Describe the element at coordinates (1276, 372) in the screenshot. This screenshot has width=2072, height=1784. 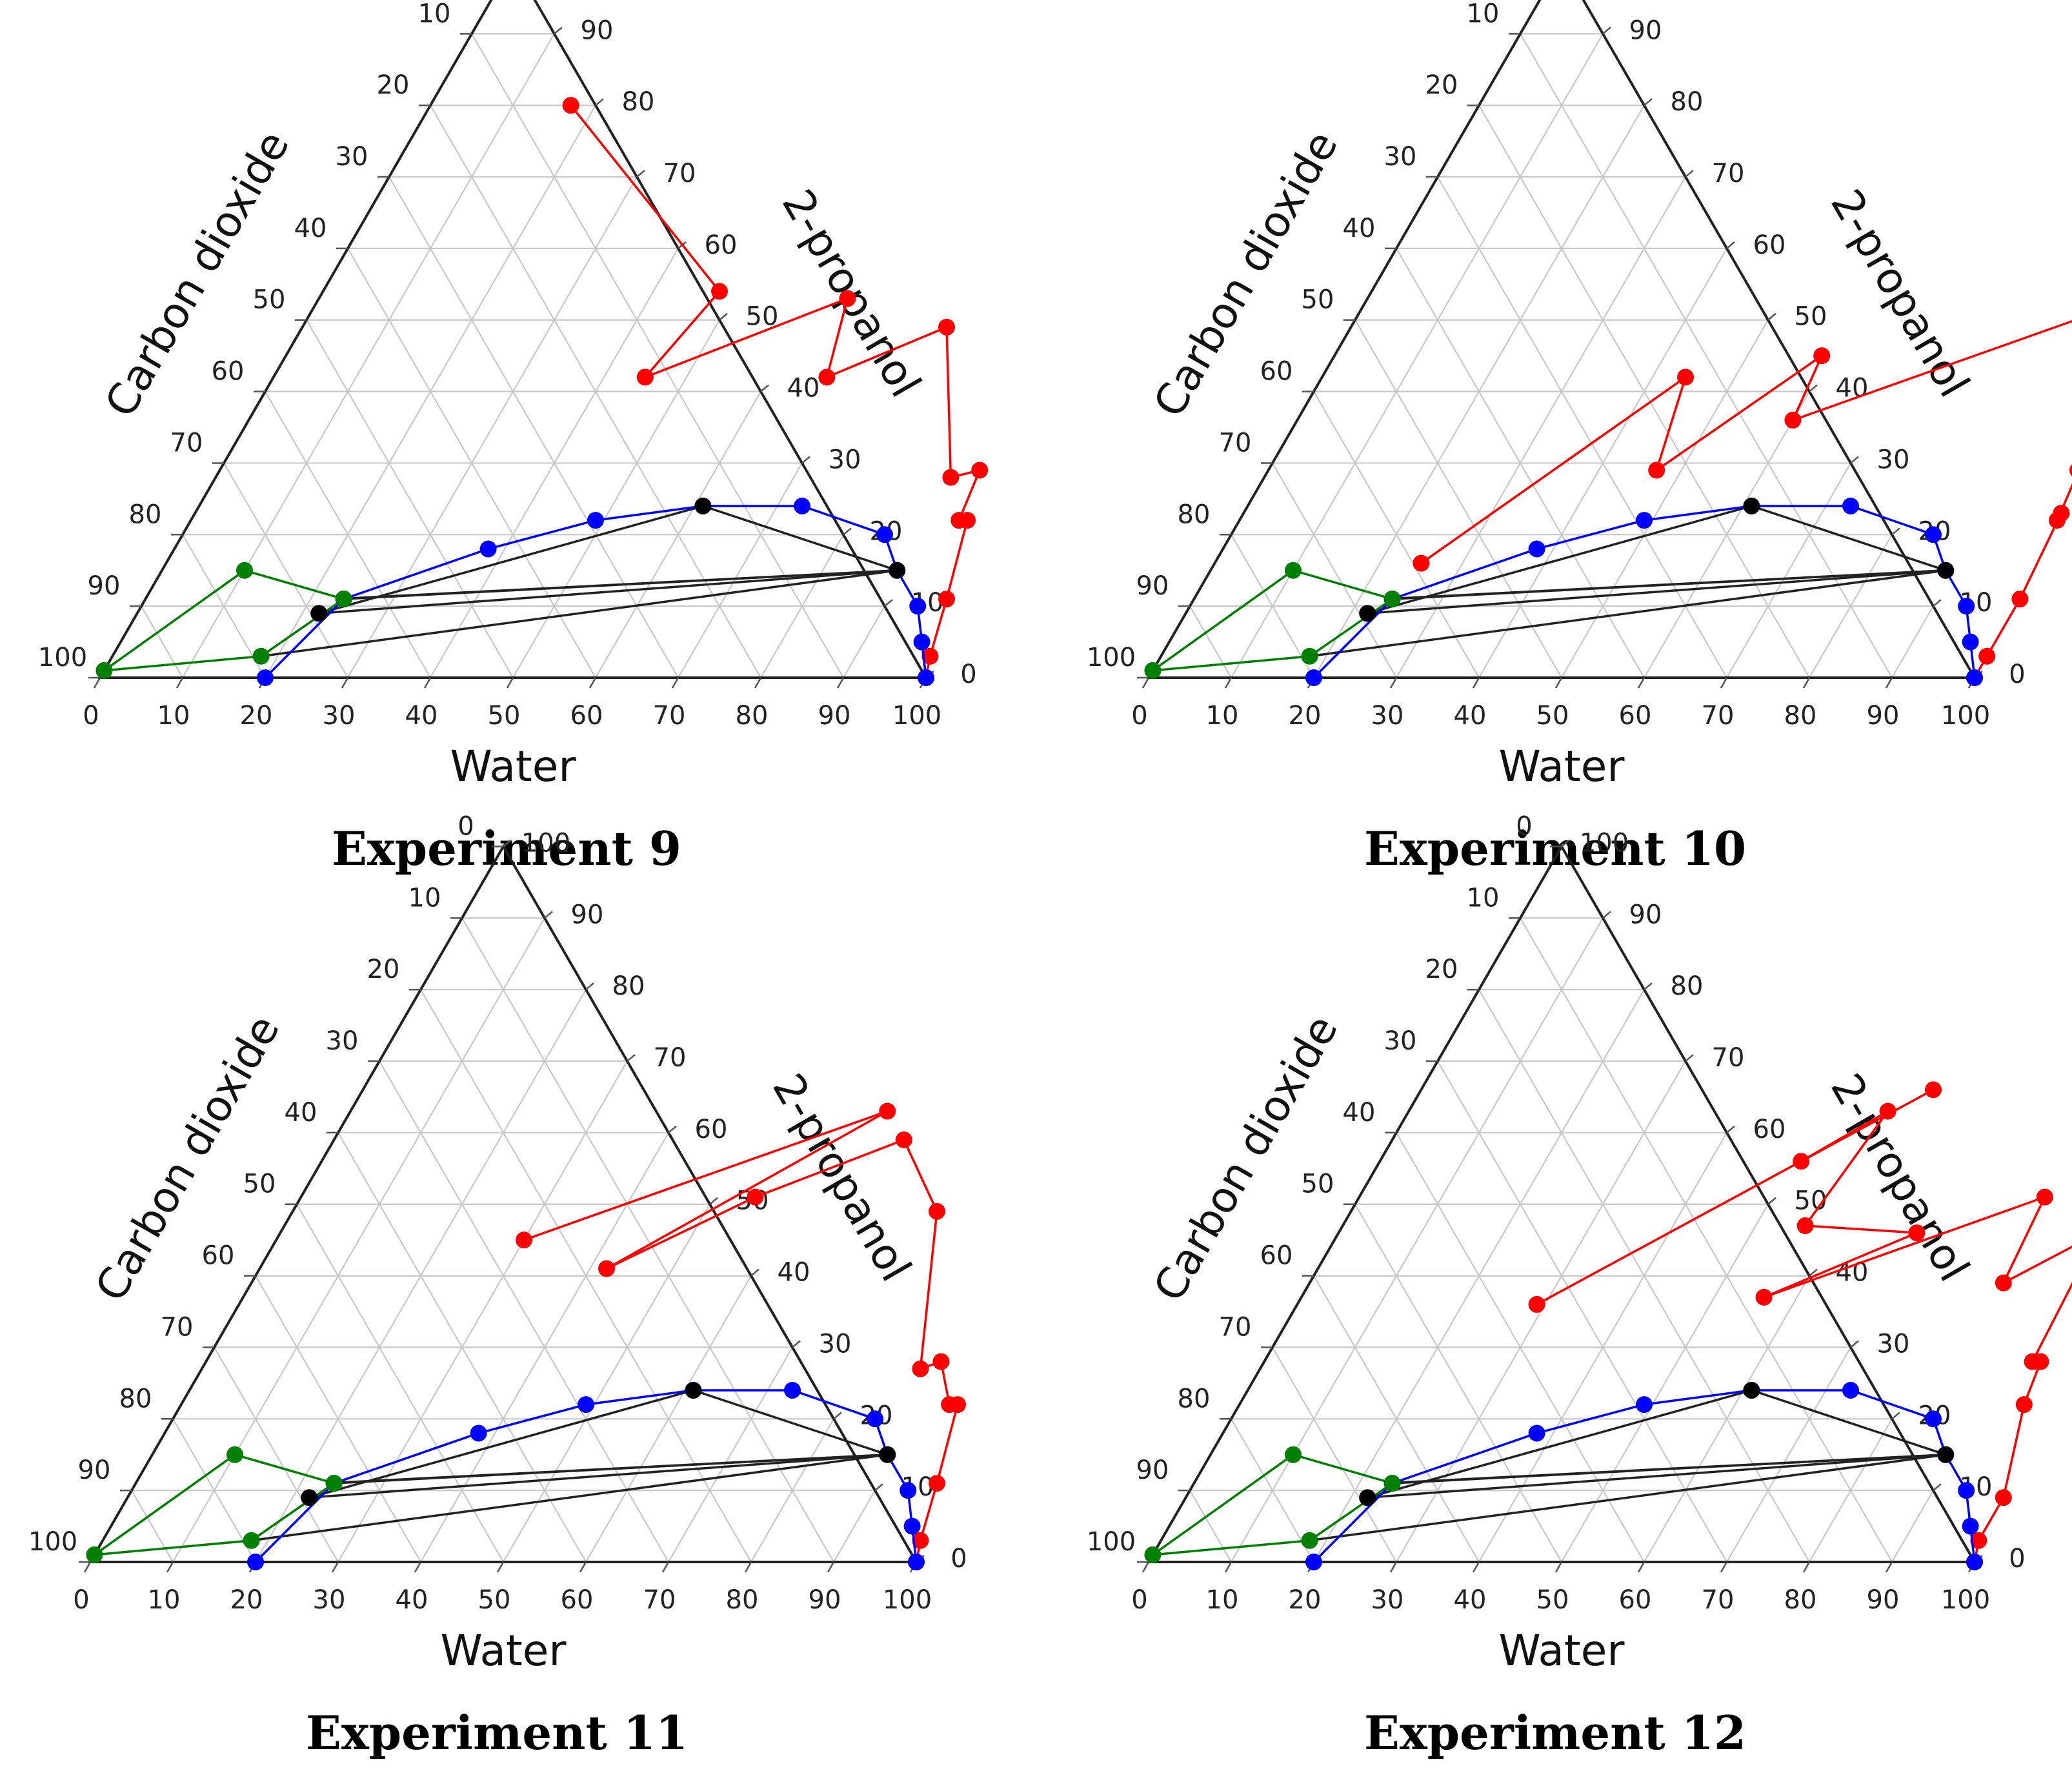
I see `co2-tick-label: 60` at that location.